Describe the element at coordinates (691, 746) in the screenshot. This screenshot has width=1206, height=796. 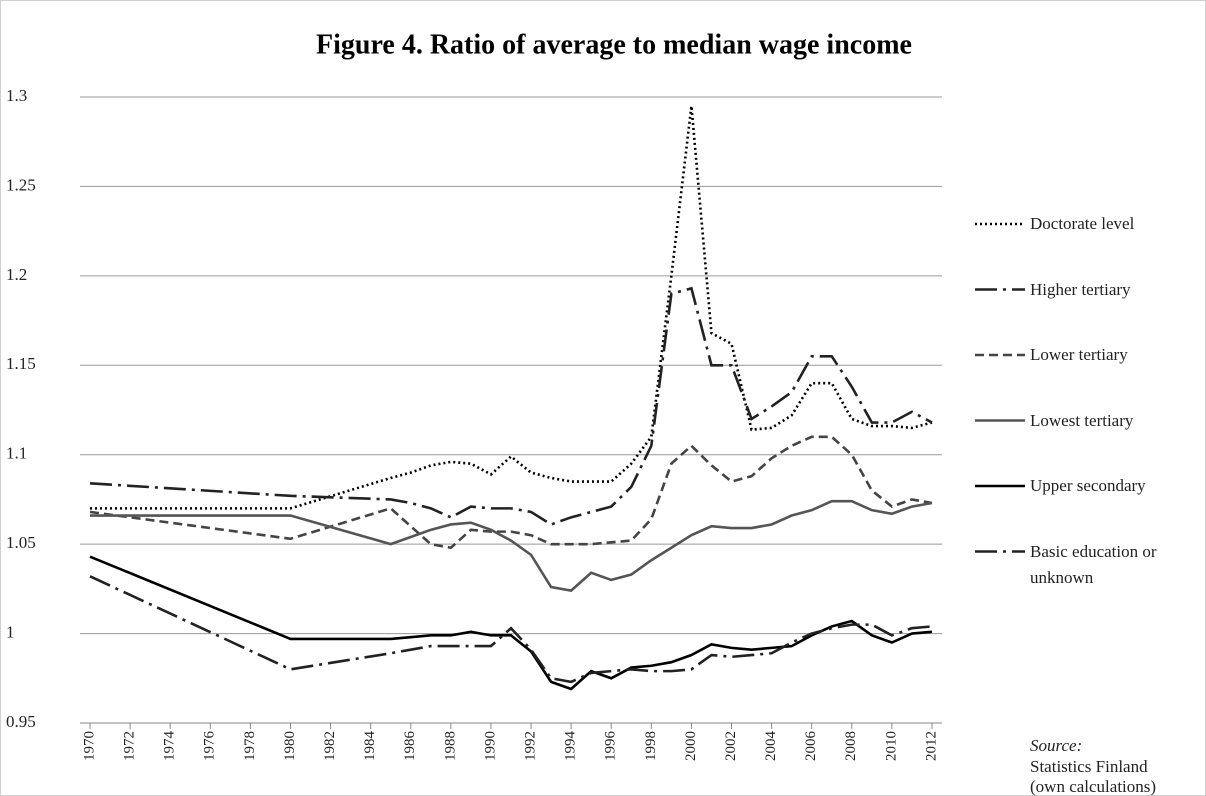
I see `x-tick-label: 2000` at that location.